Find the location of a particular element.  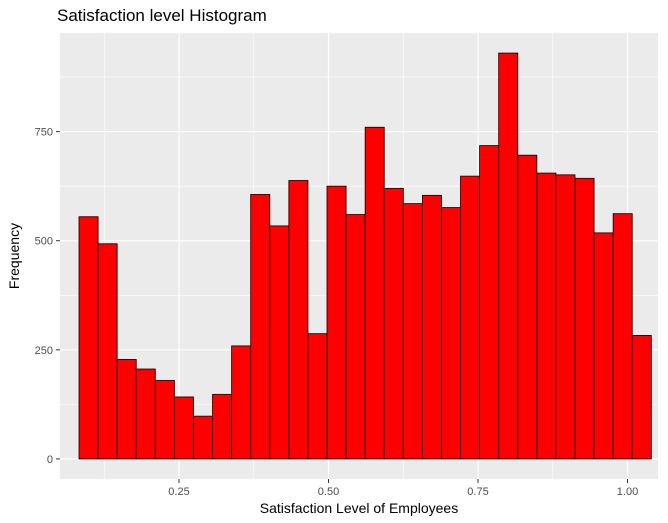

y-tick-label: 0 is located at coordinates (50, 460).